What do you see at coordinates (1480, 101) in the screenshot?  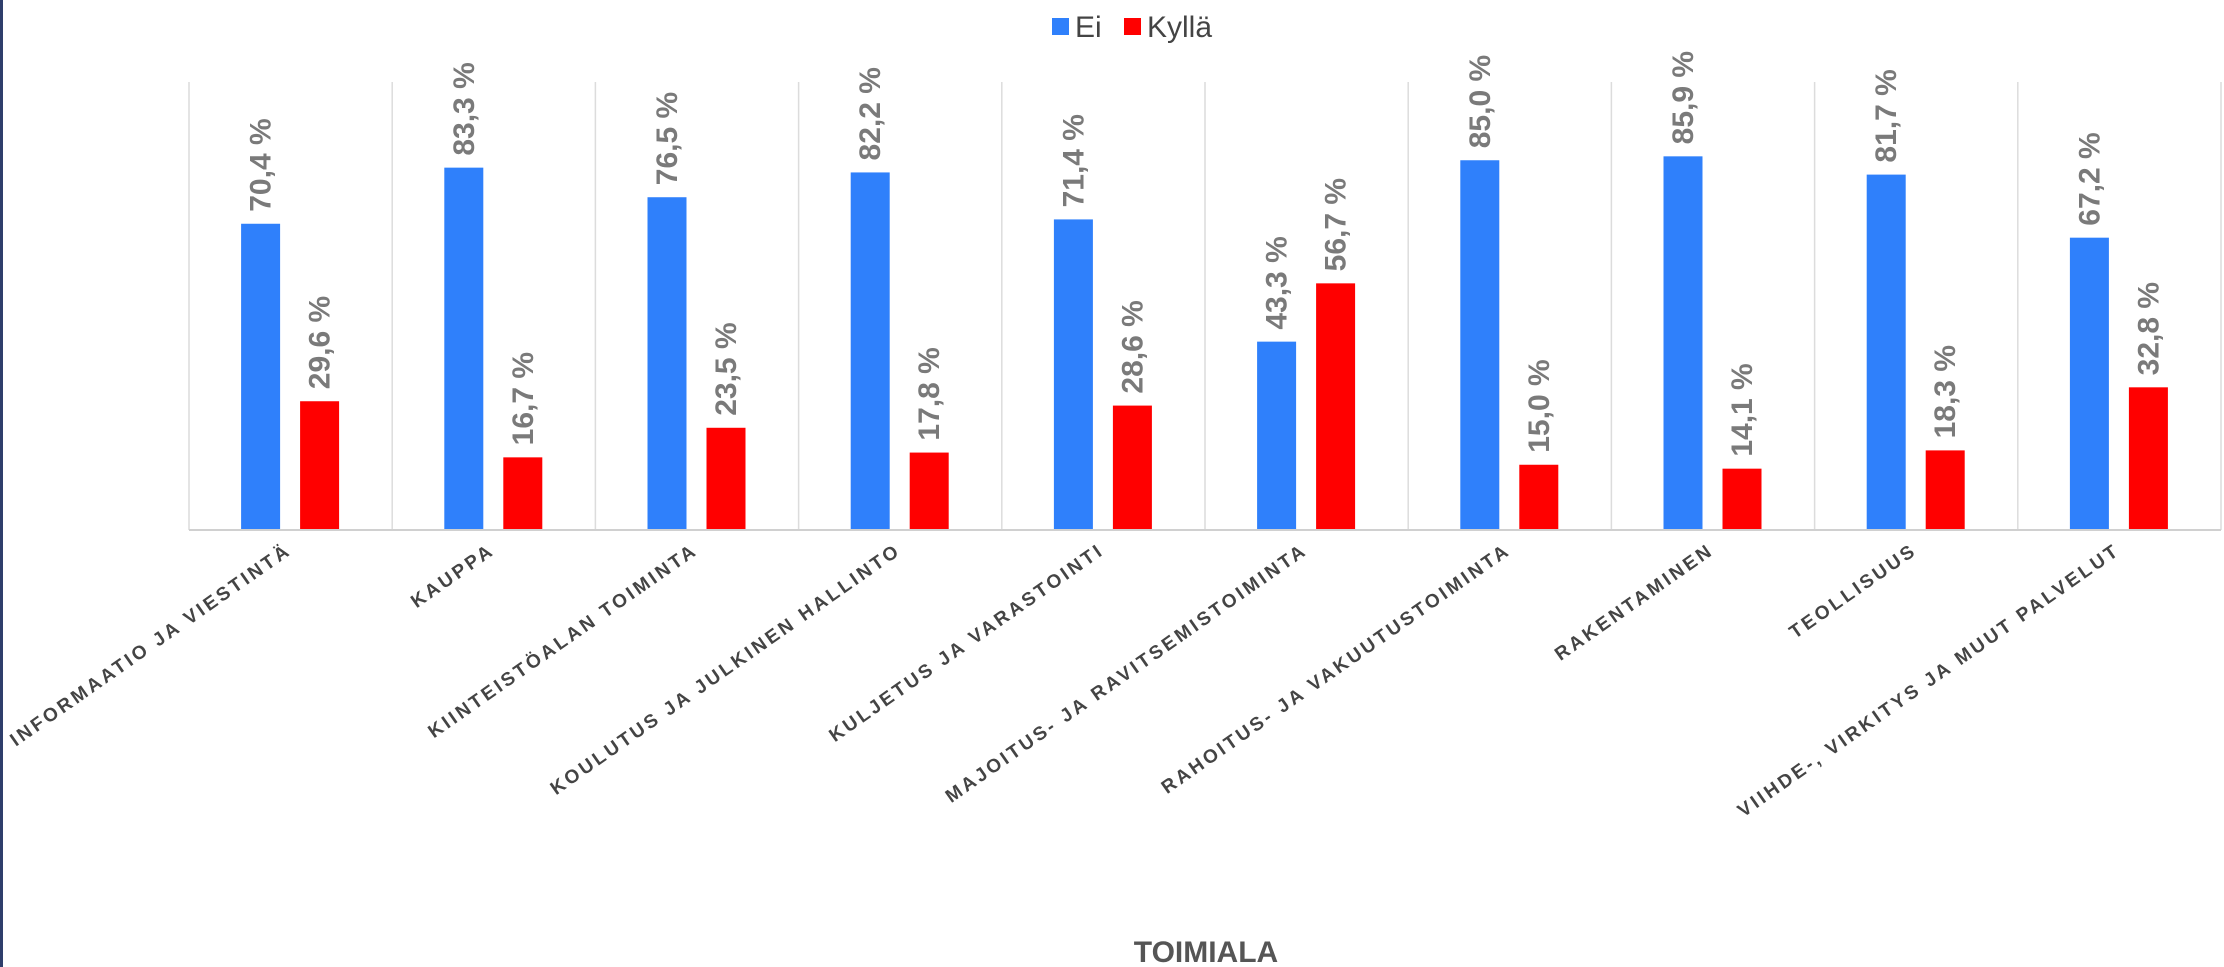 I see `value-label: 85,0 %` at bounding box center [1480, 101].